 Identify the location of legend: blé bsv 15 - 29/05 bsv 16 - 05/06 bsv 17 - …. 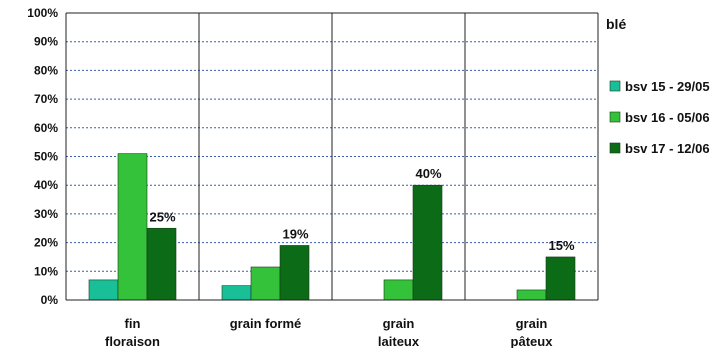
(658, 86).